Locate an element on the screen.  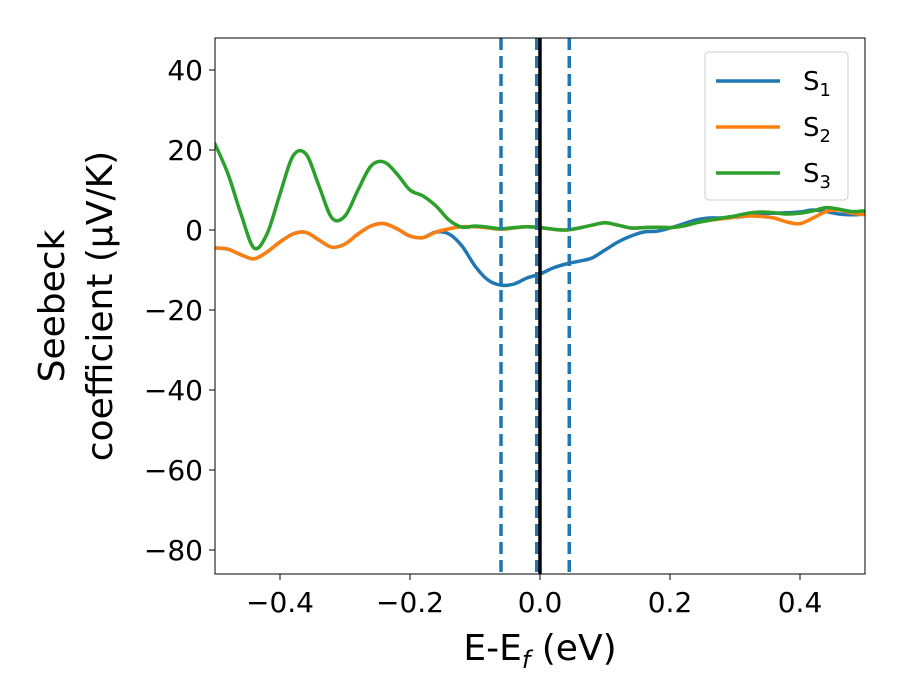
x-tick-label: 0.4 is located at coordinates (800, 602).